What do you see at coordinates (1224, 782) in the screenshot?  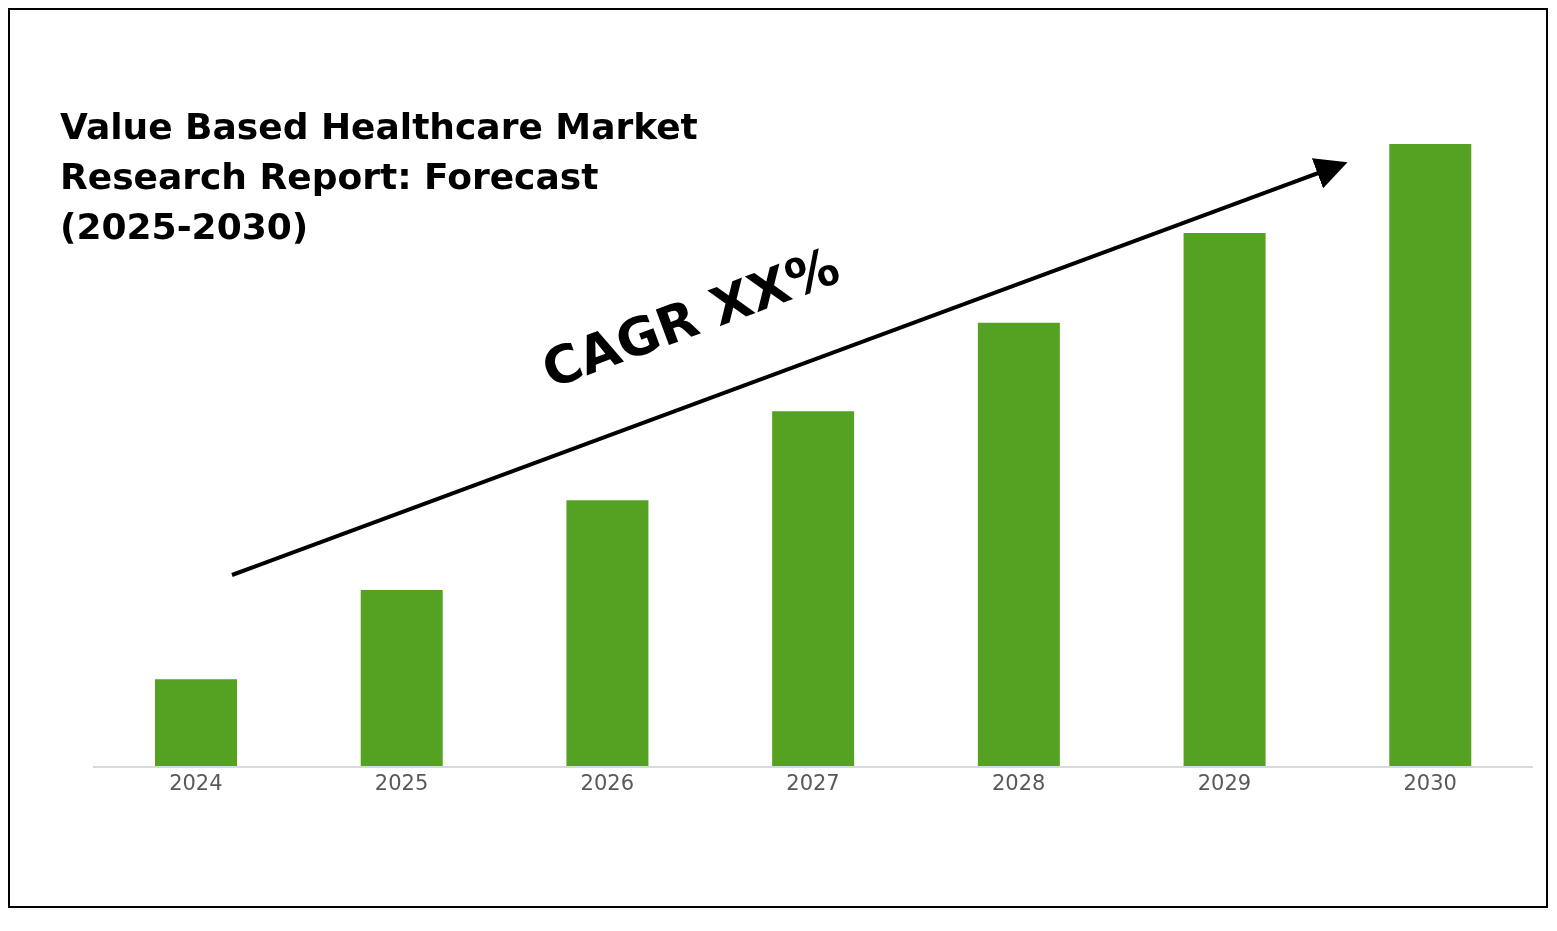 I see `x-tick-label: 2029` at bounding box center [1224, 782].